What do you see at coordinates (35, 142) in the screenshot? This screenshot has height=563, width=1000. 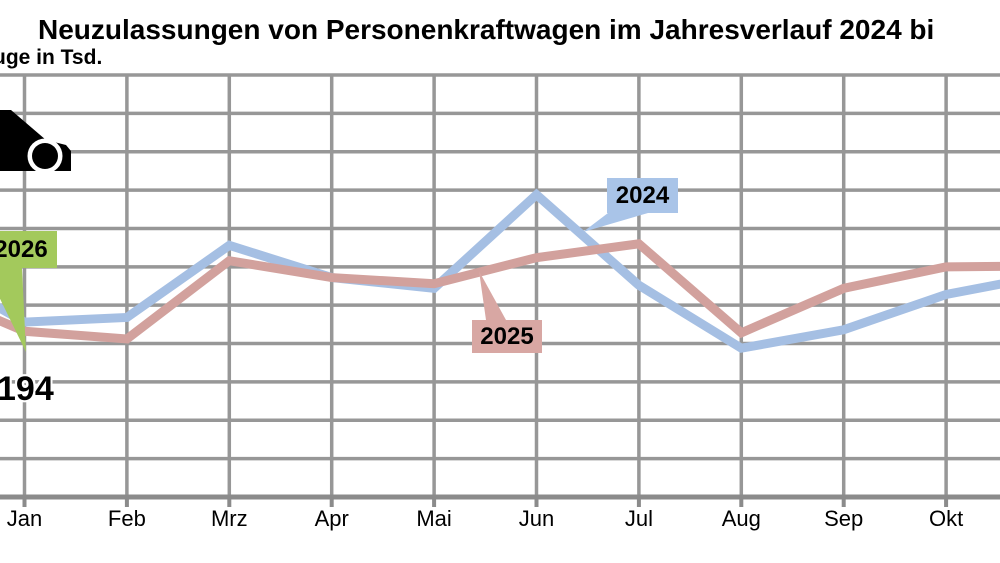 I see `car-icon` at bounding box center [35, 142].